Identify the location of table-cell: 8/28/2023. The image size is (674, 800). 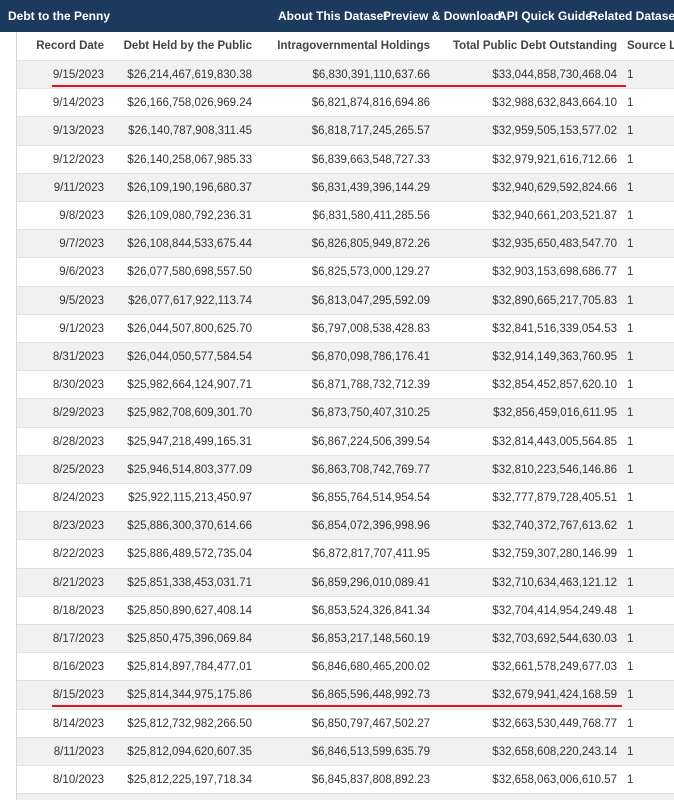
(78, 441).